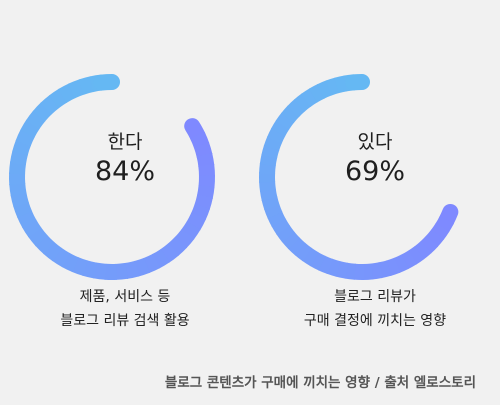 The height and width of the screenshot is (405, 500). I want to click on gauge-label: 한다, so click(125, 142).